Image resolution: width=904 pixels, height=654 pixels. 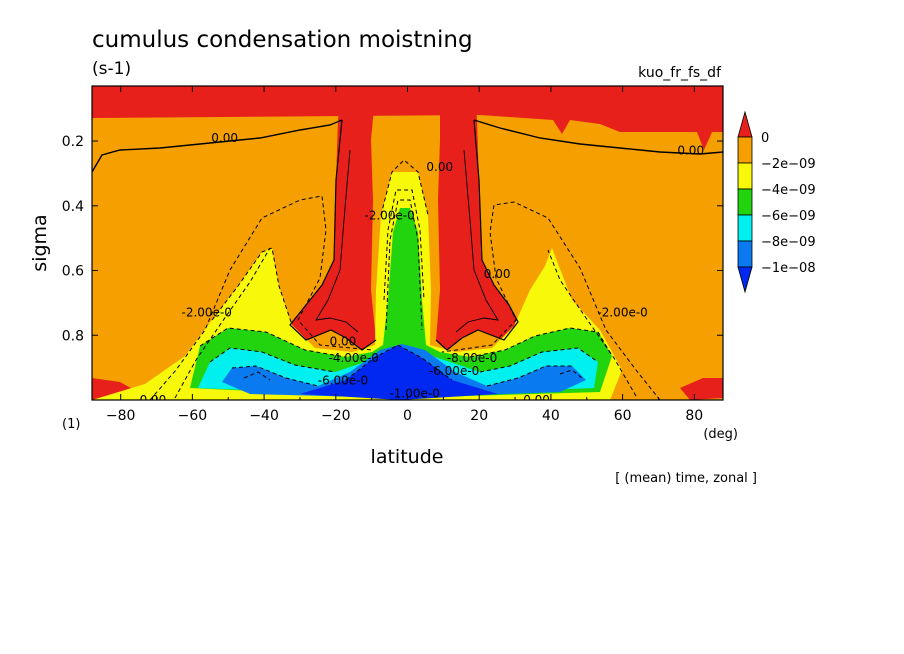 What do you see at coordinates (686, 478) in the screenshot?
I see `footnote: [ (mean) time, zonal ]` at bounding box center [686, 478].